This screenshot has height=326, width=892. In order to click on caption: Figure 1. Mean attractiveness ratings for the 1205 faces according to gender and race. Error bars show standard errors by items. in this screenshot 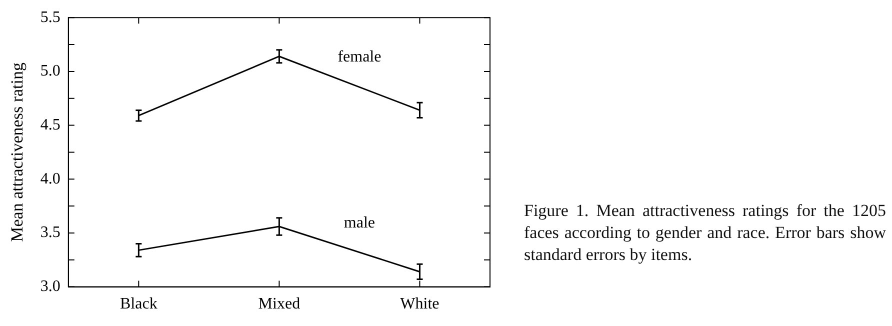, I will do `click(705, 233)`.